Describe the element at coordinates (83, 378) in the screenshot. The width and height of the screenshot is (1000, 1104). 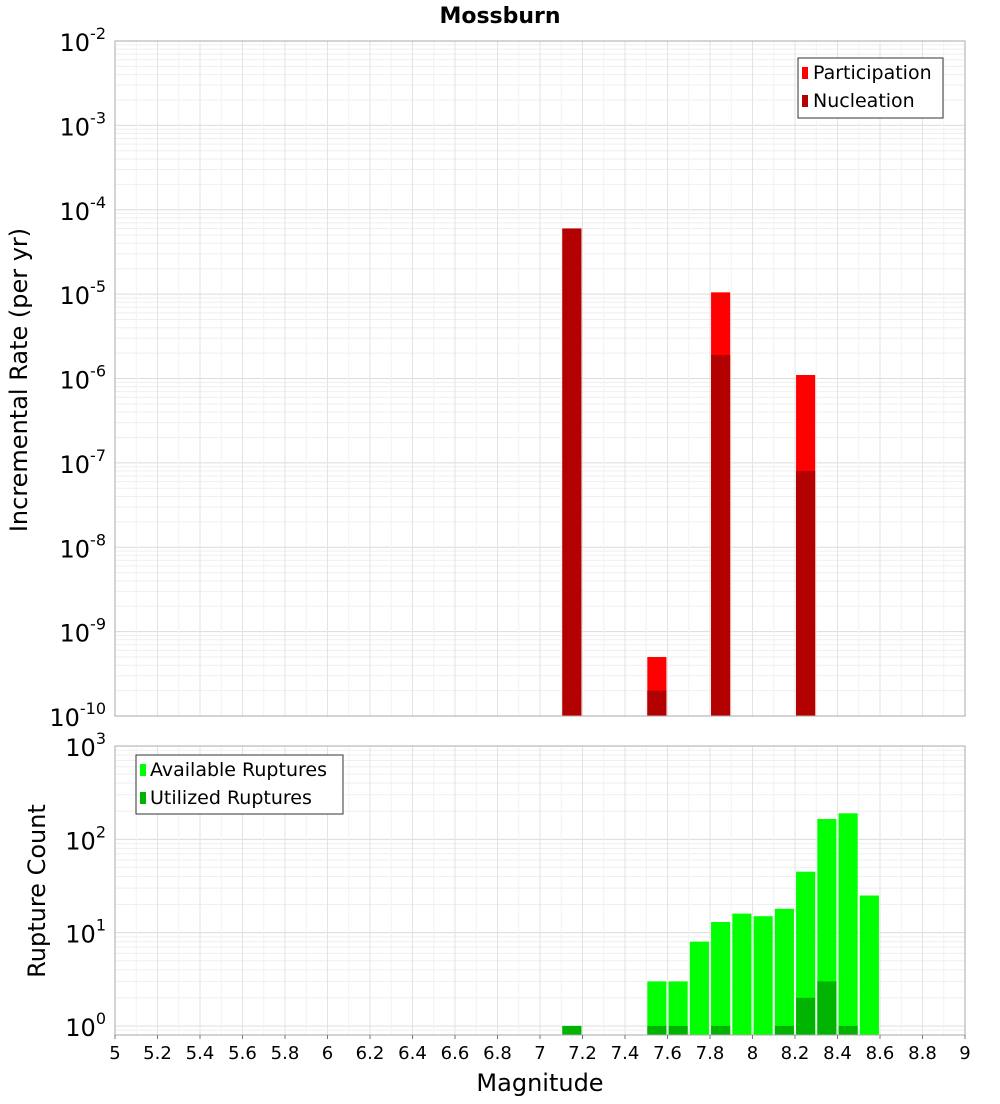
I see `y-tick-label: 10⁻⁶` at that location.